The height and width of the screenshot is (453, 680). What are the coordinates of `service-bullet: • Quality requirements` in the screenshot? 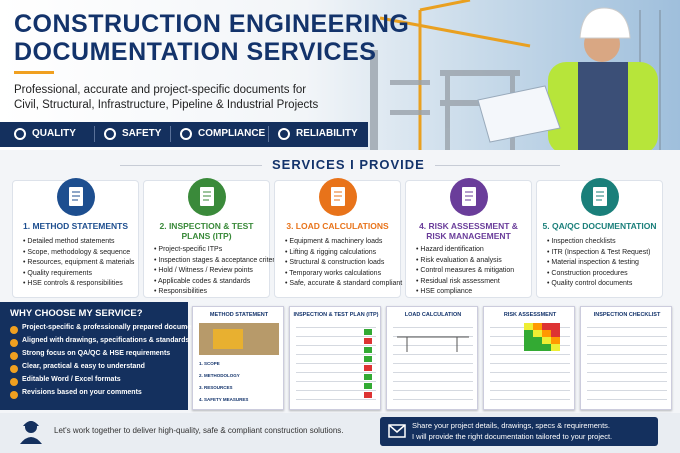 It's located at (57, 273).